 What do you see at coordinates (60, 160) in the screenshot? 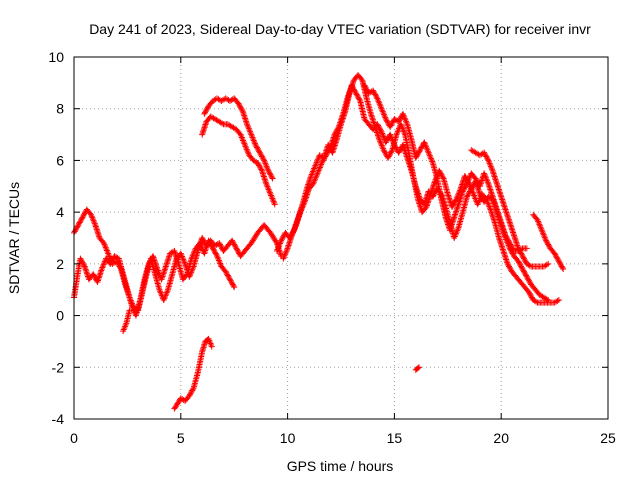
I see `y-tick-label: 6` at bounding box center [60, 160].